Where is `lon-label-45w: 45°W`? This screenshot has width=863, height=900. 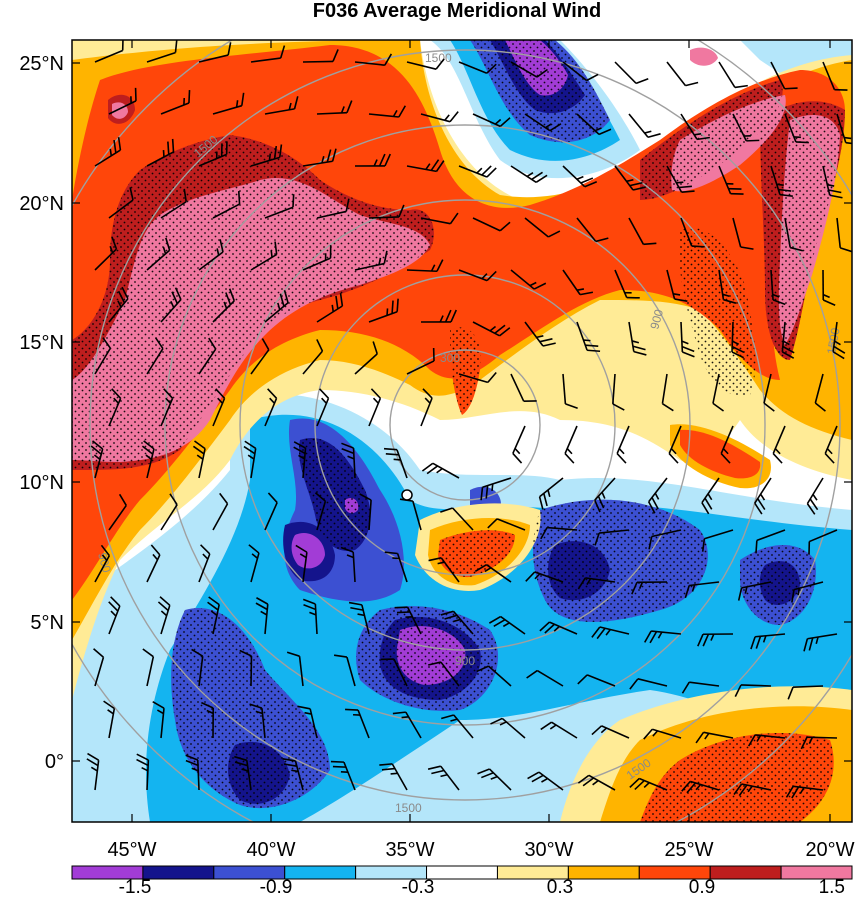 lon-label-45w: 45°W is located at coordinates (131, 850).